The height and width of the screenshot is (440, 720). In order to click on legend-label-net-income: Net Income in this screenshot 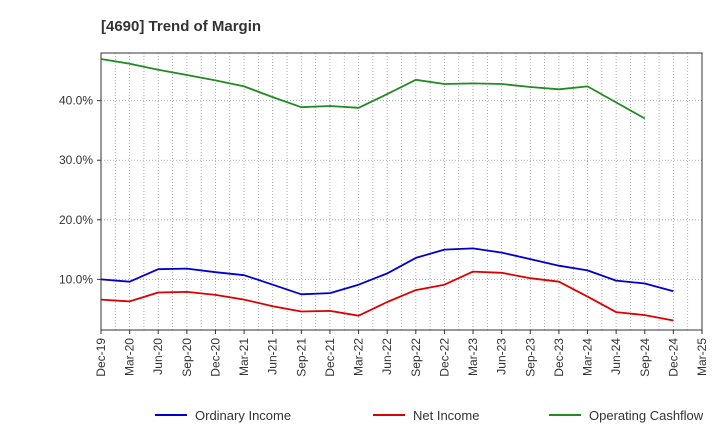, I will do `click(446, 415)`.